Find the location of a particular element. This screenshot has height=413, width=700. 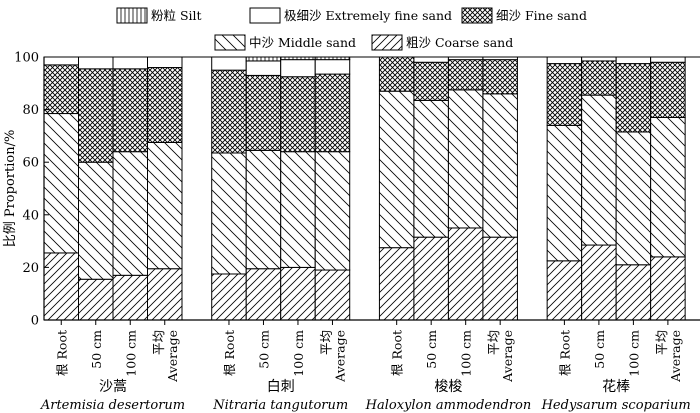

legend-swatch-silt is located at coordinates (132, 15).